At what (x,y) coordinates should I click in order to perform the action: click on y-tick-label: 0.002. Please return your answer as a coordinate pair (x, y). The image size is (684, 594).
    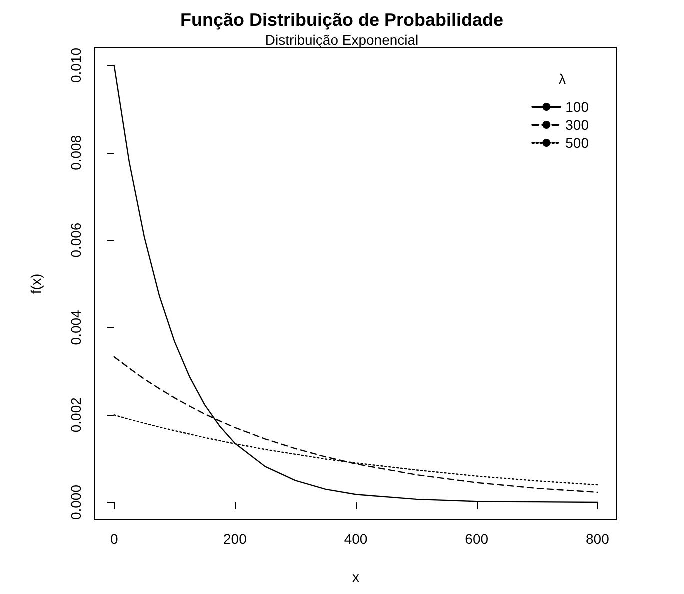
    Looking at the image, I should click on (76, 415).